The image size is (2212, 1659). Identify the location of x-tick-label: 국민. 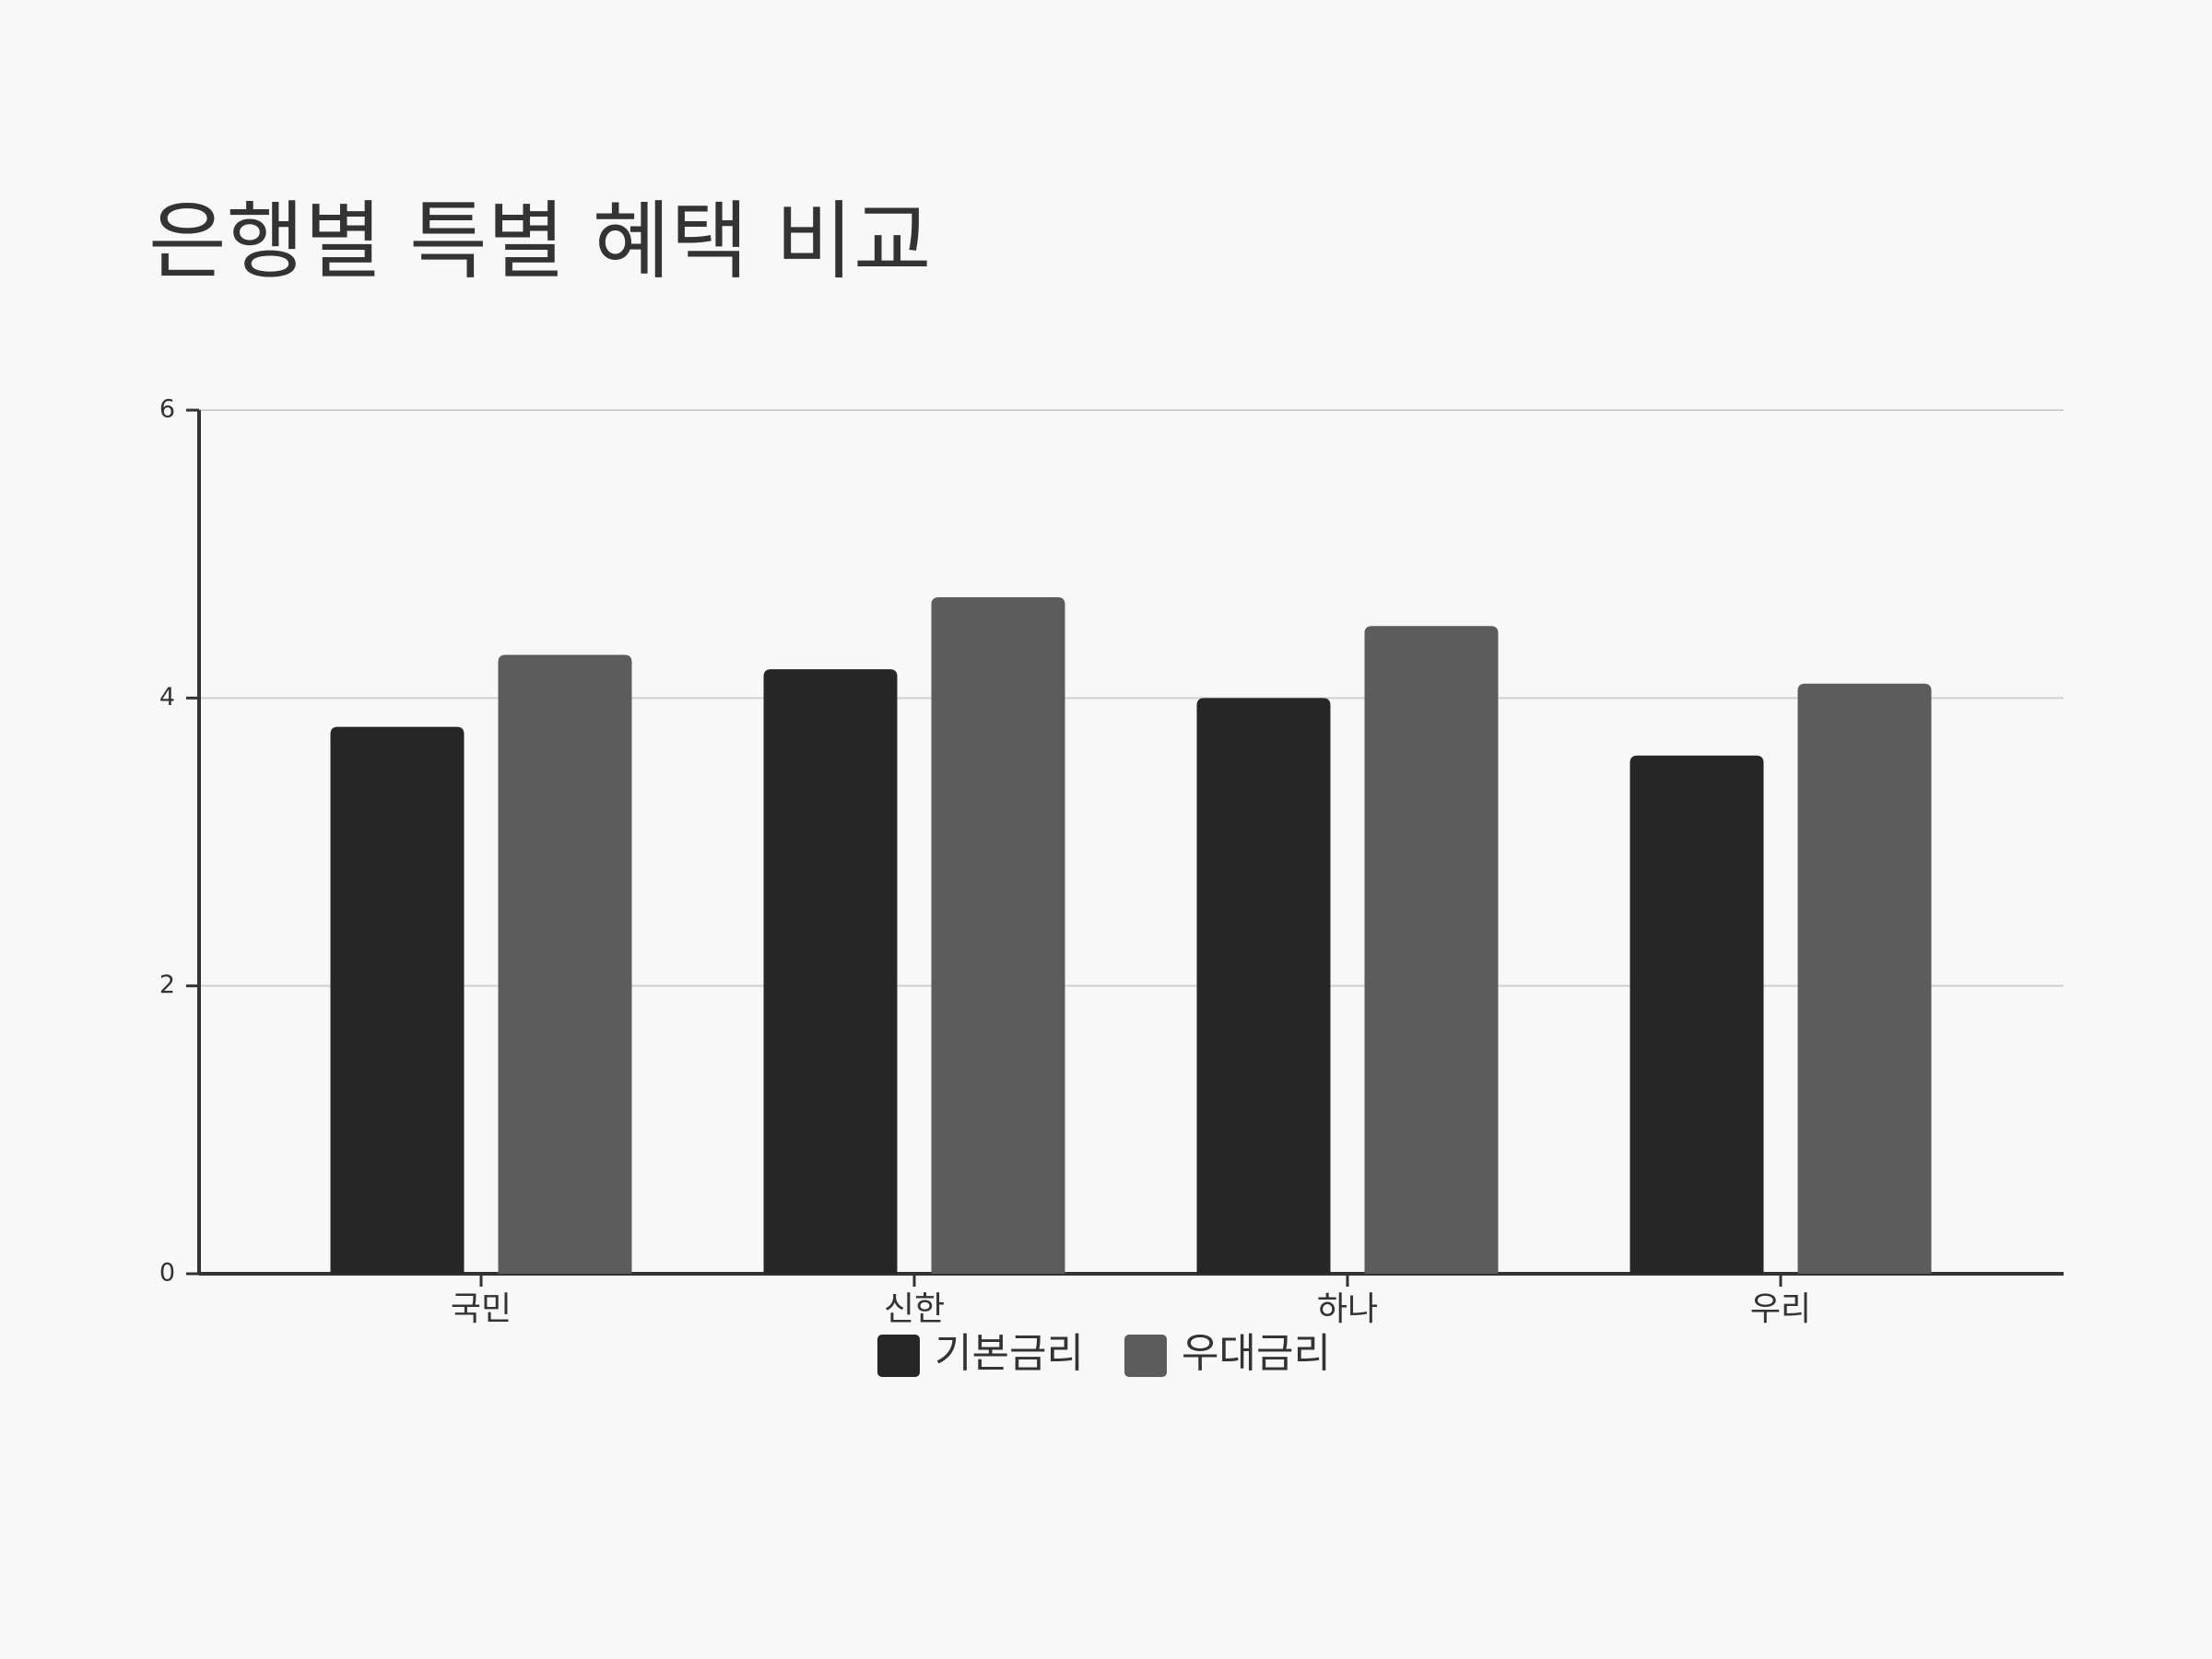
(481, 1309).